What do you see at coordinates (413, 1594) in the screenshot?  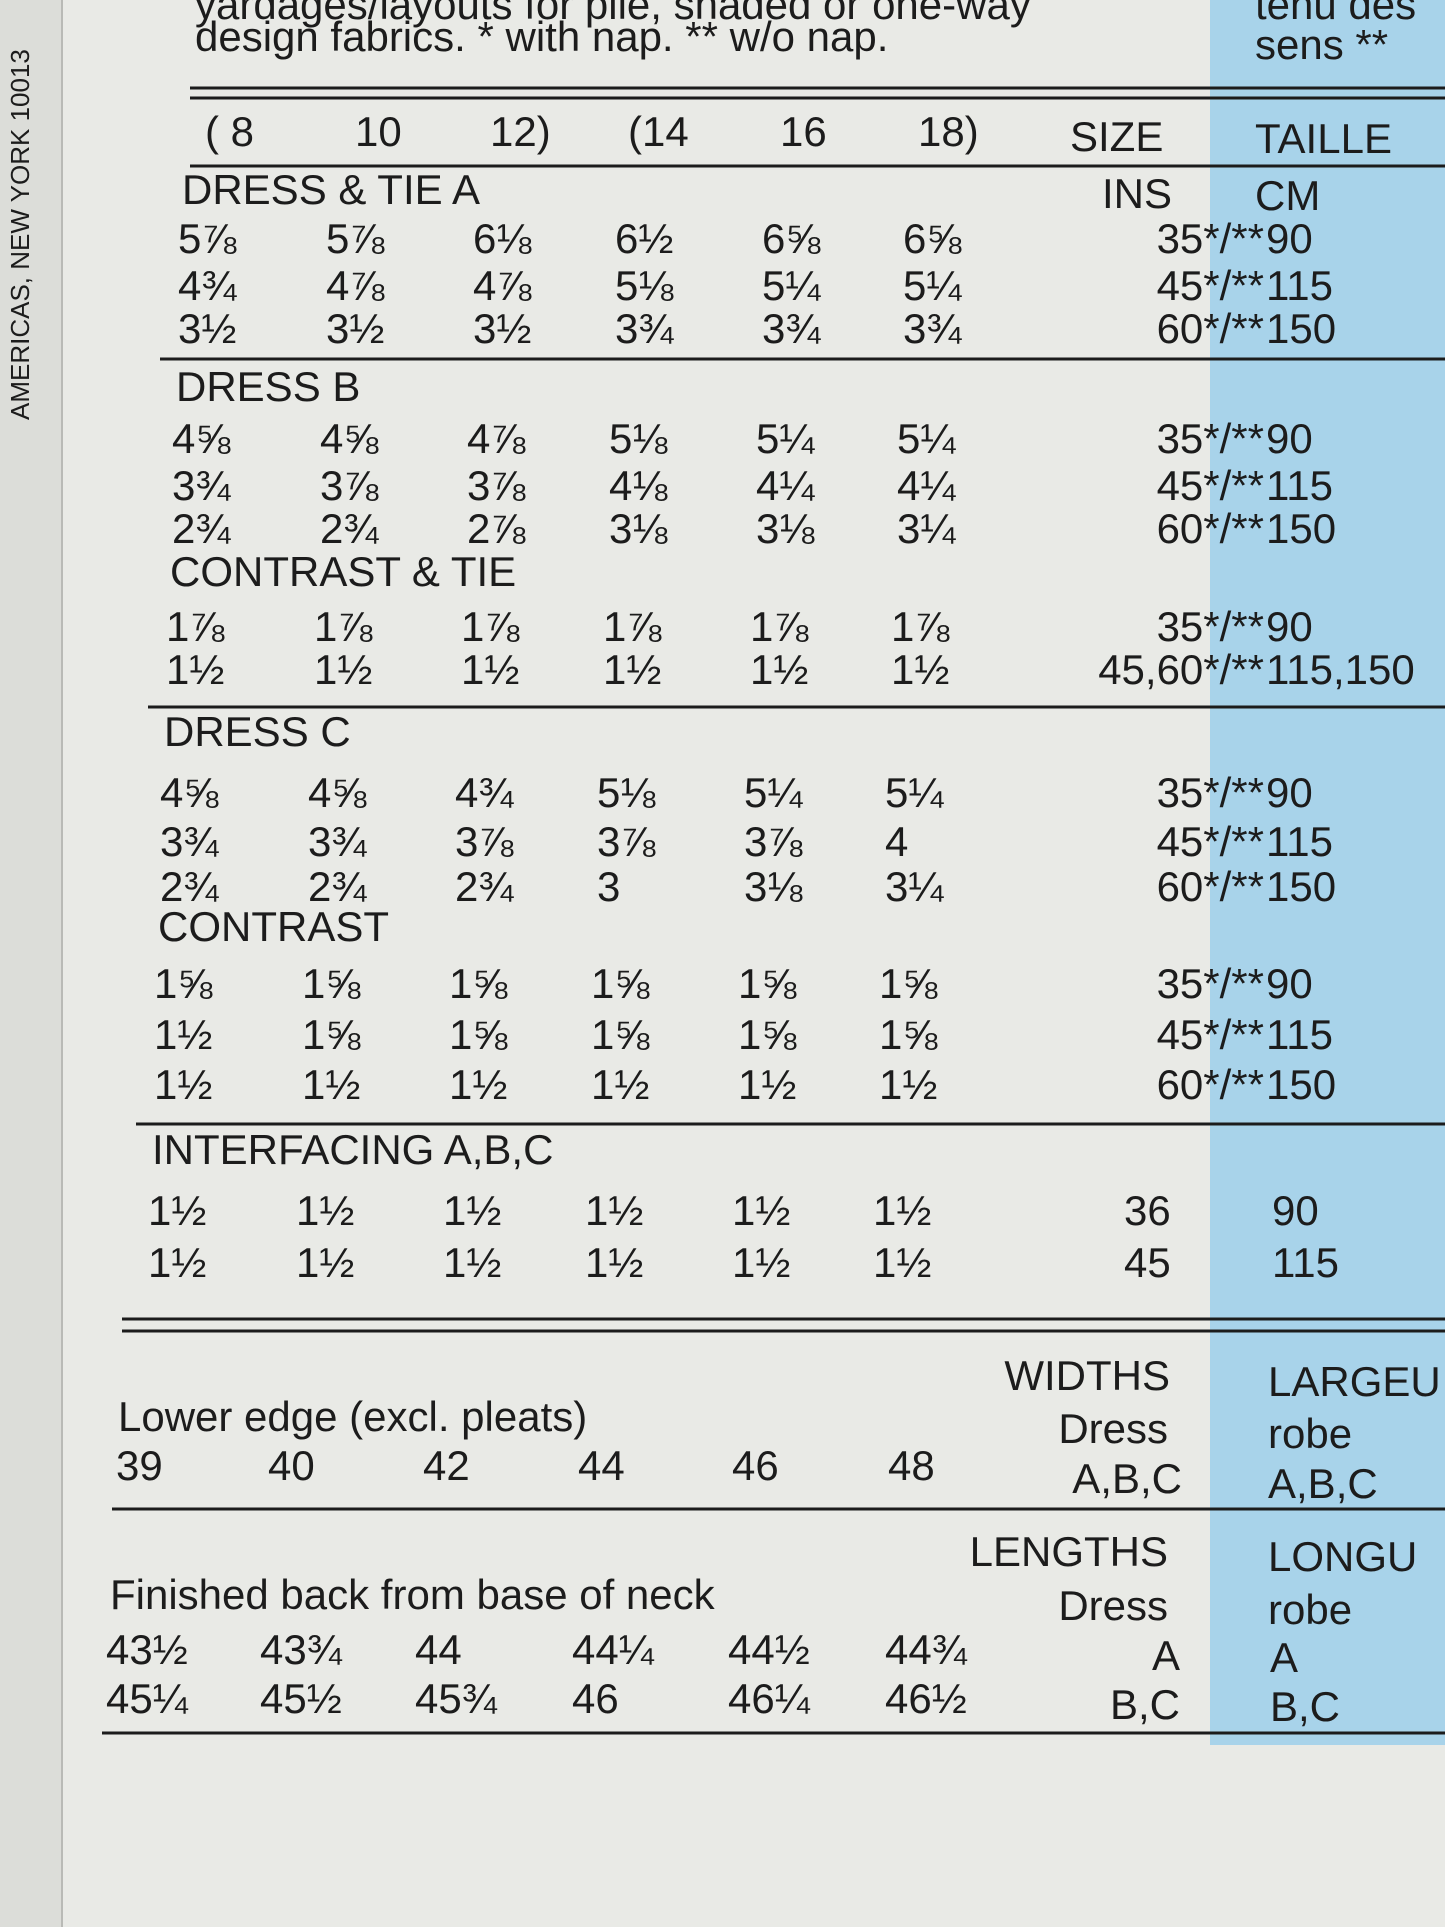 I see `label: Finished back from base of neck` at bounding box center [413, 1594].